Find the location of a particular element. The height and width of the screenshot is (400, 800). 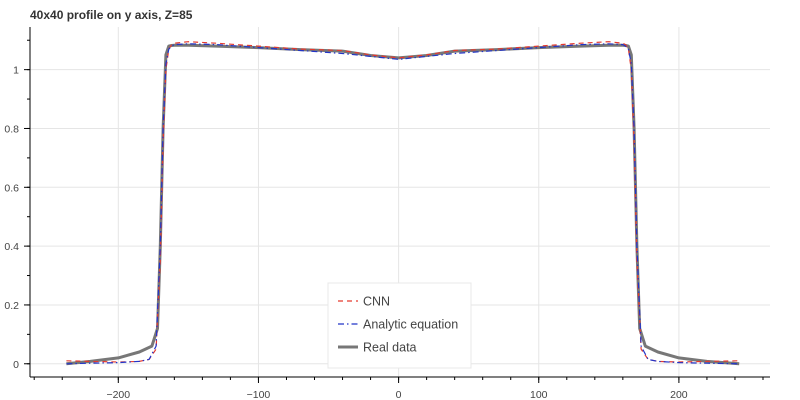

legend-item: Analytic equation is located at coordinates (398, 325).